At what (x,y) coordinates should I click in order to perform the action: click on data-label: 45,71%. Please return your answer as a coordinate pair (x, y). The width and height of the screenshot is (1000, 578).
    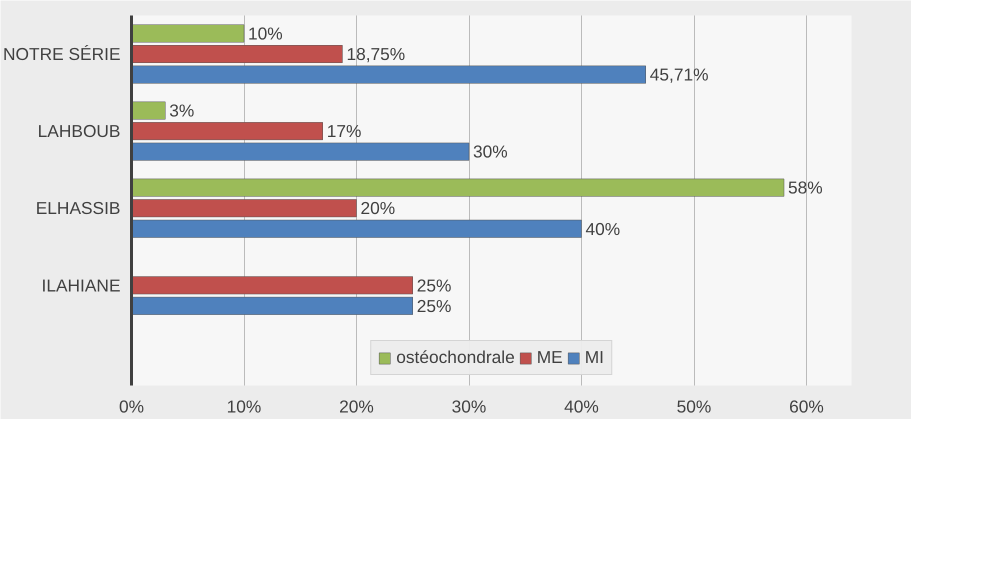
    Looking at the image, I should click on (679, 74).